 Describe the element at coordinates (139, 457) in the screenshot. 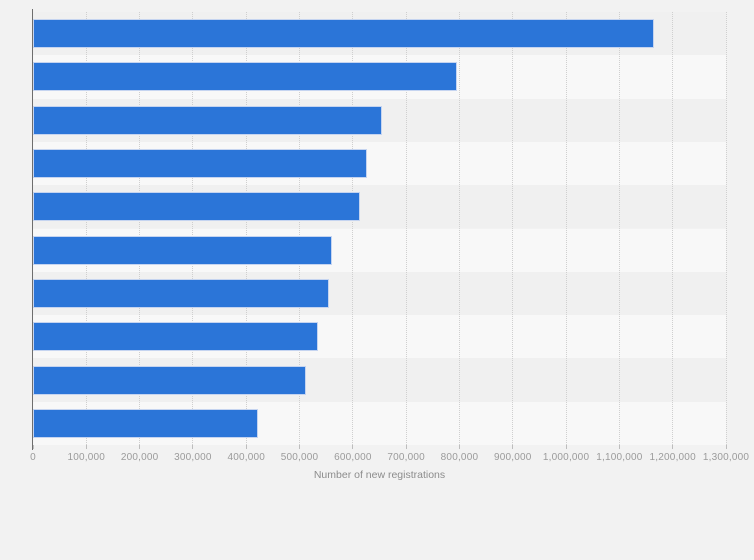

I see `x-tick-label: 200,000` at that location.